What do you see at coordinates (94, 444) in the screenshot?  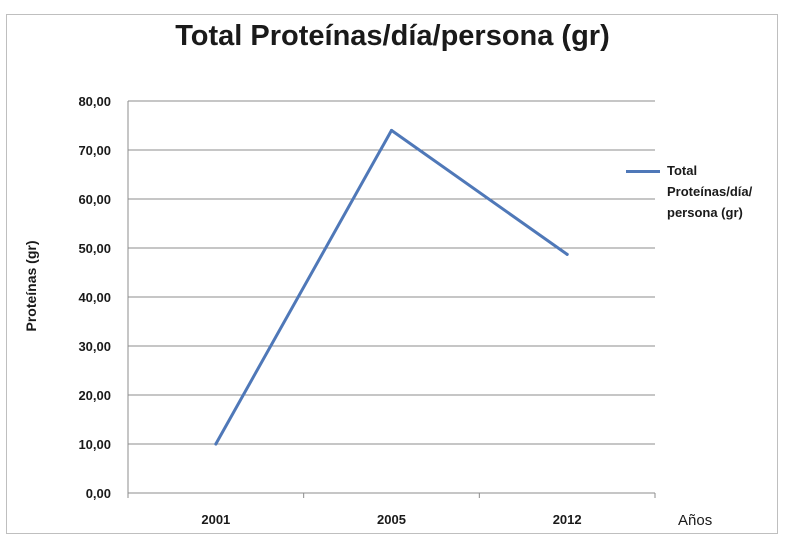 I see `y-tick-label: 10,00` at bounding box center [94, 444].